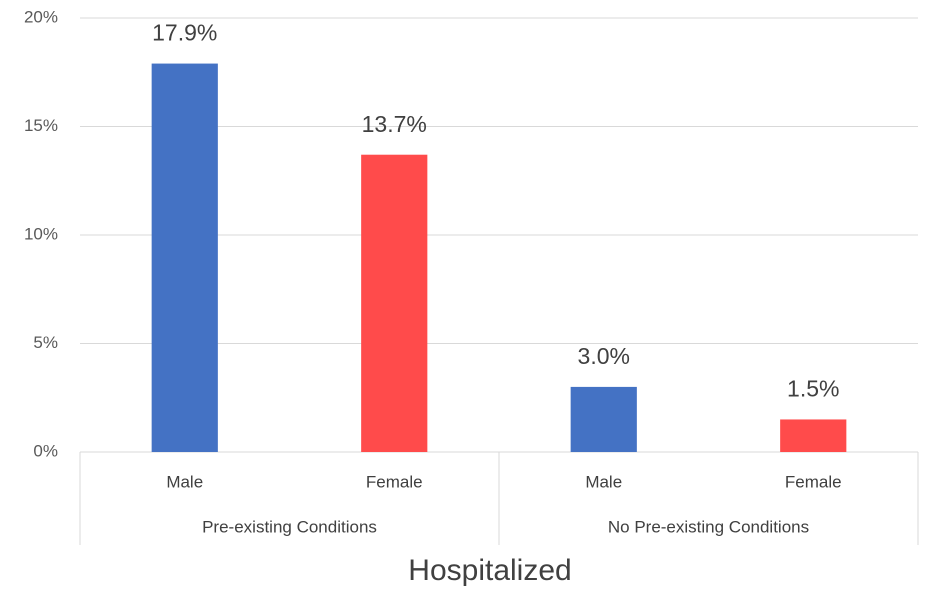 The width and height of the screenshot is (945, 596). What do you see at coordinates (708, 526) in the screenshot?
I see `group-label: No Pre-existing Conditions` at bounding box center [708, 526].